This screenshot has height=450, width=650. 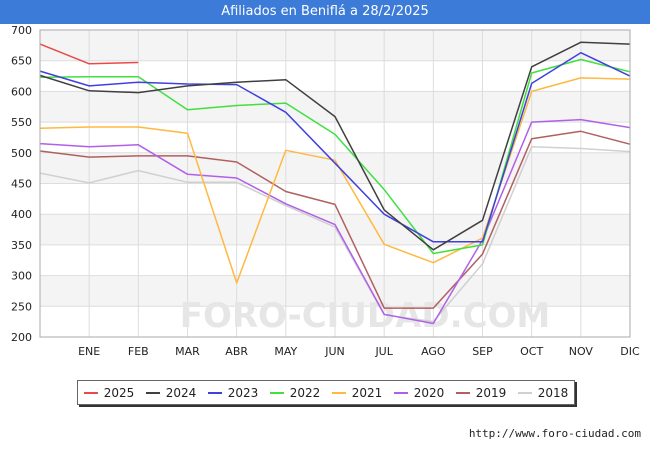 What do you see at coordinates (21, 153) in the screenshot?
I see `y-tick-label: 500` at bounding box center [21, 153].